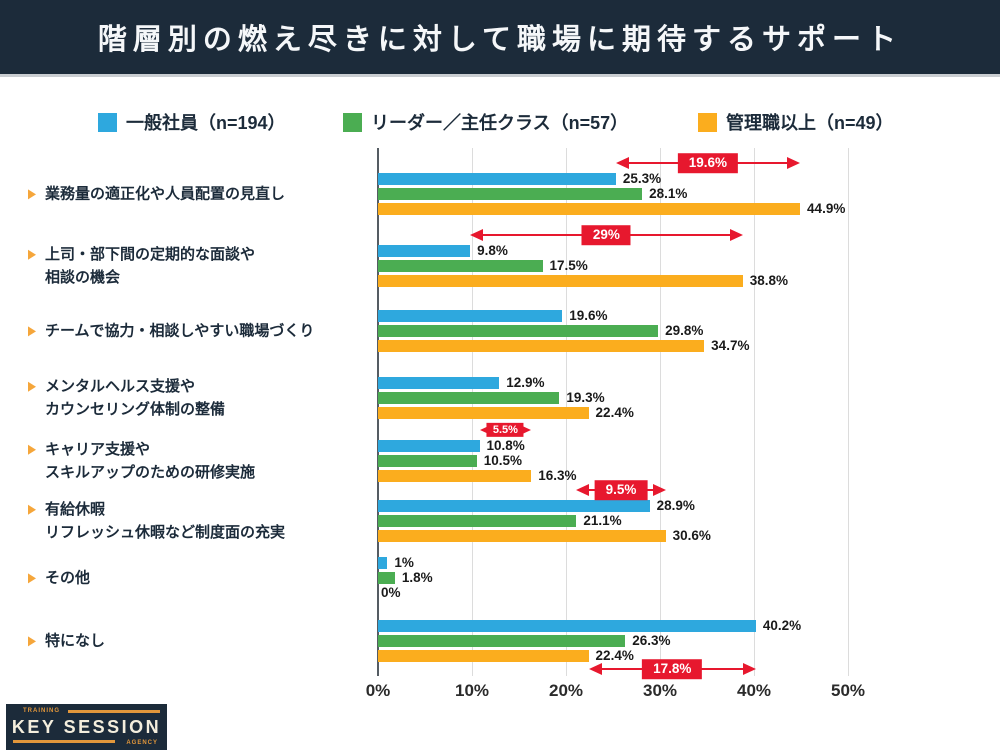  I want to click on logo: TRAINING KEY SESSION AGENCY, so click(86, 727).